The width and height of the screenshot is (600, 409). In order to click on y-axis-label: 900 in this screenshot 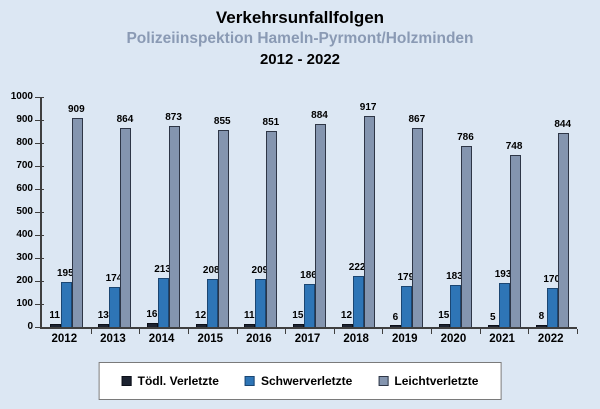, I will do `click(24, 119)`.